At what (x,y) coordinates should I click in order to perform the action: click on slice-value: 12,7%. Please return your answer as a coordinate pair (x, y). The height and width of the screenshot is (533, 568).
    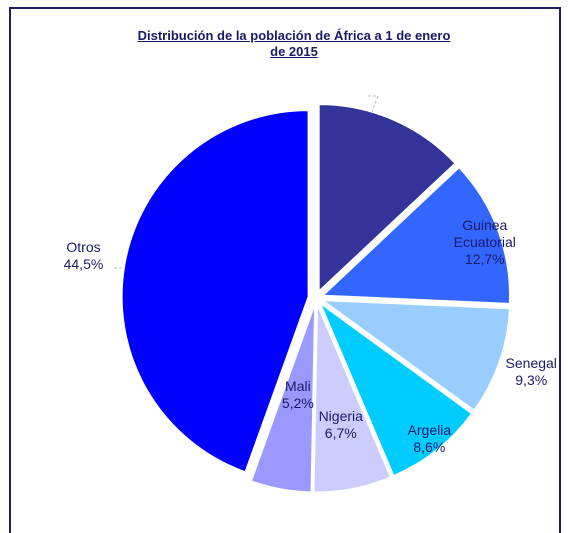
    Looking at the image, I should click on (484, 259).